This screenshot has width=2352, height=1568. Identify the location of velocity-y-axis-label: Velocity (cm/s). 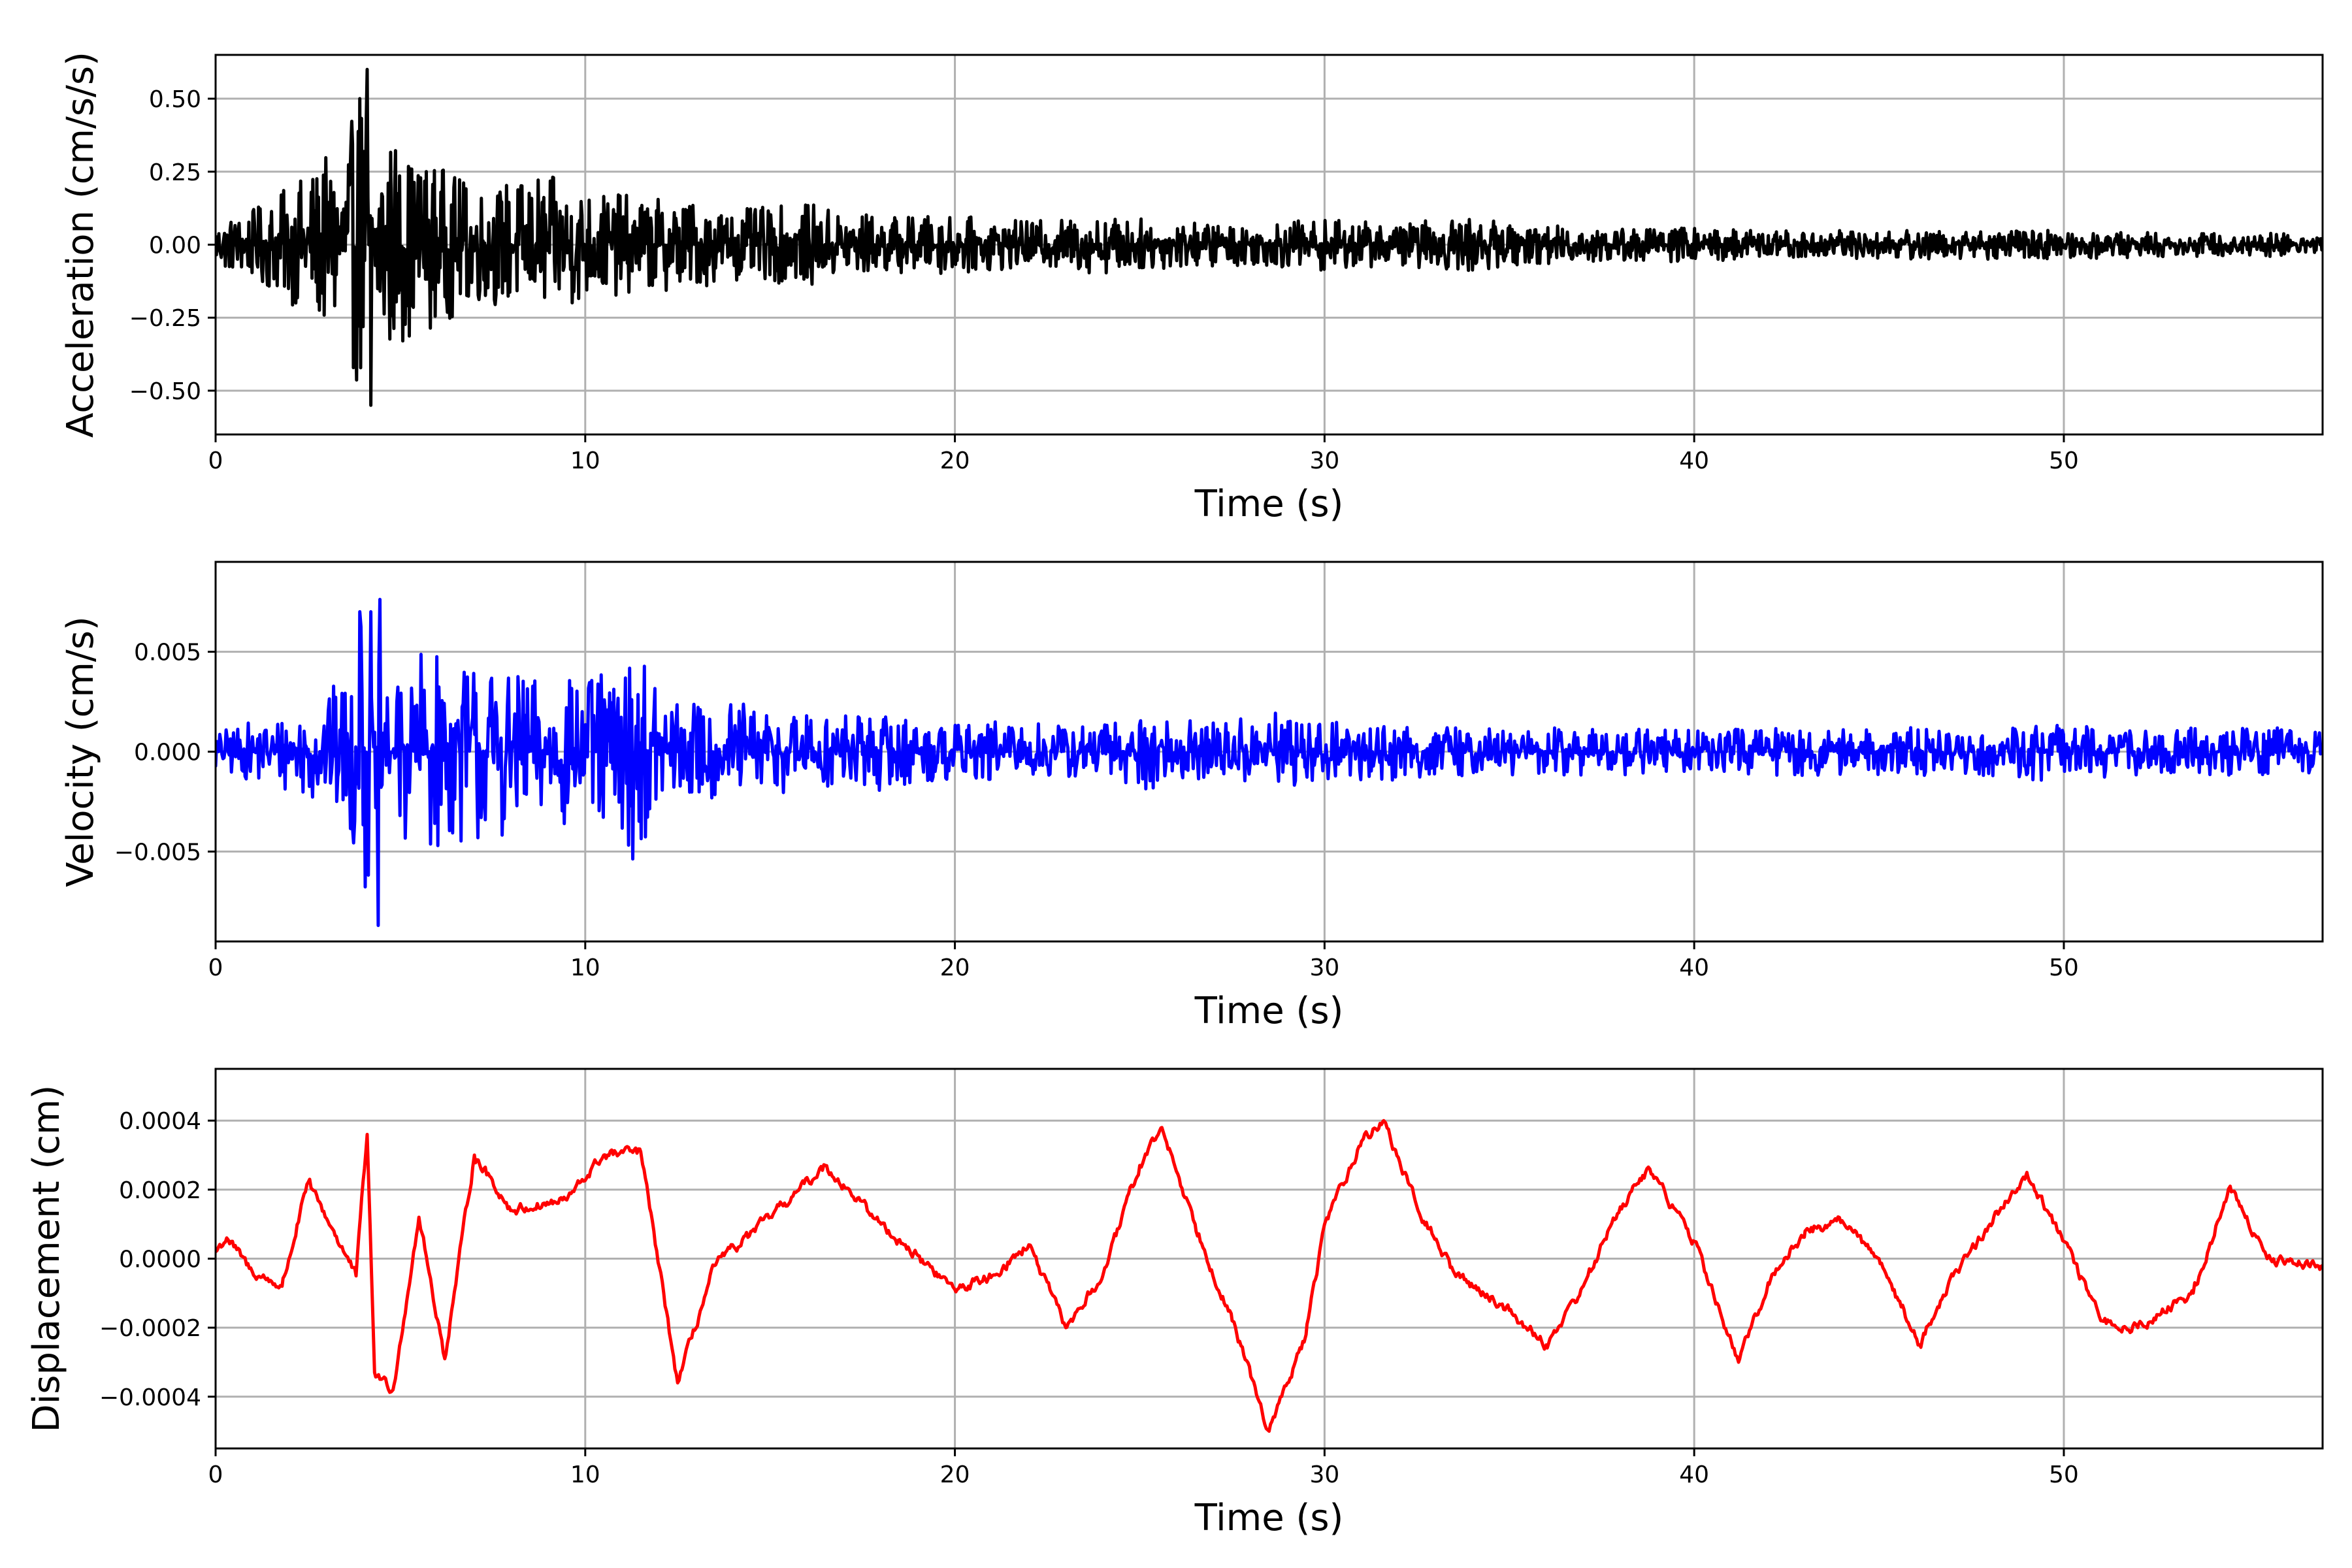
(80, 751).